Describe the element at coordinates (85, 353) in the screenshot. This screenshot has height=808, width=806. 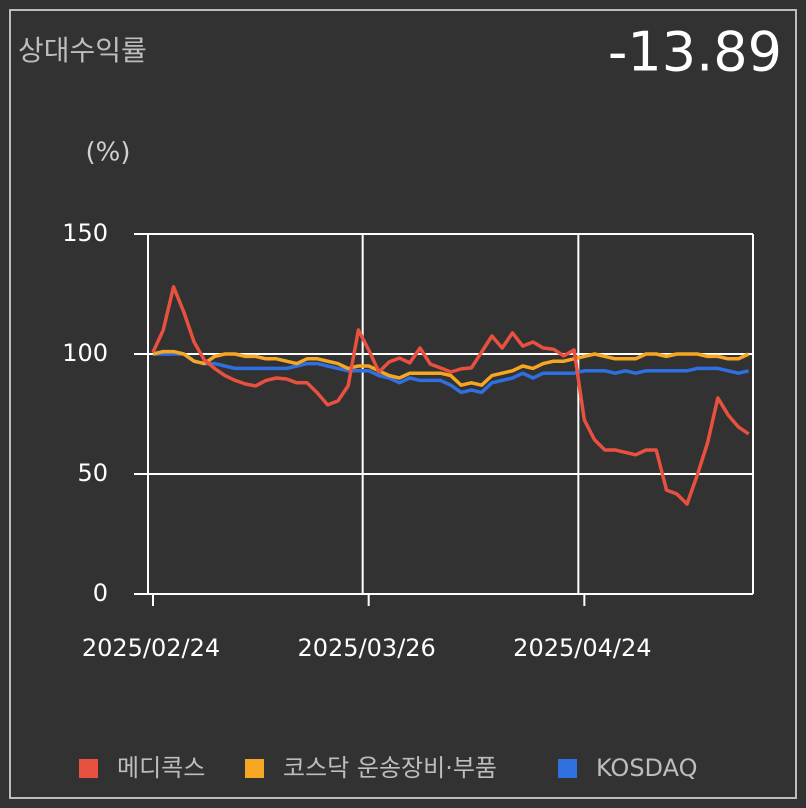
I see `y-tick-label: 100` at that location.